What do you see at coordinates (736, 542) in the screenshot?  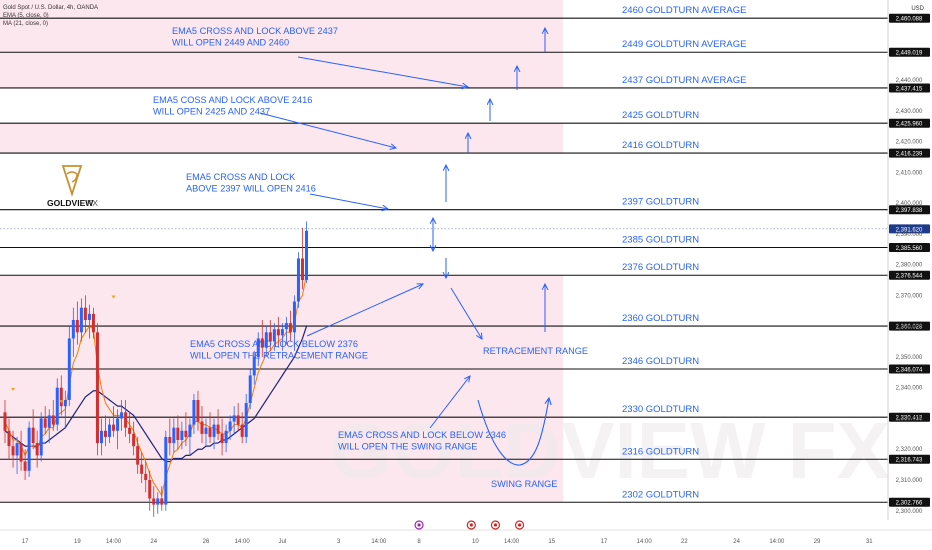 I see `time-tick-16: 24` at bounding box center [736, 542].